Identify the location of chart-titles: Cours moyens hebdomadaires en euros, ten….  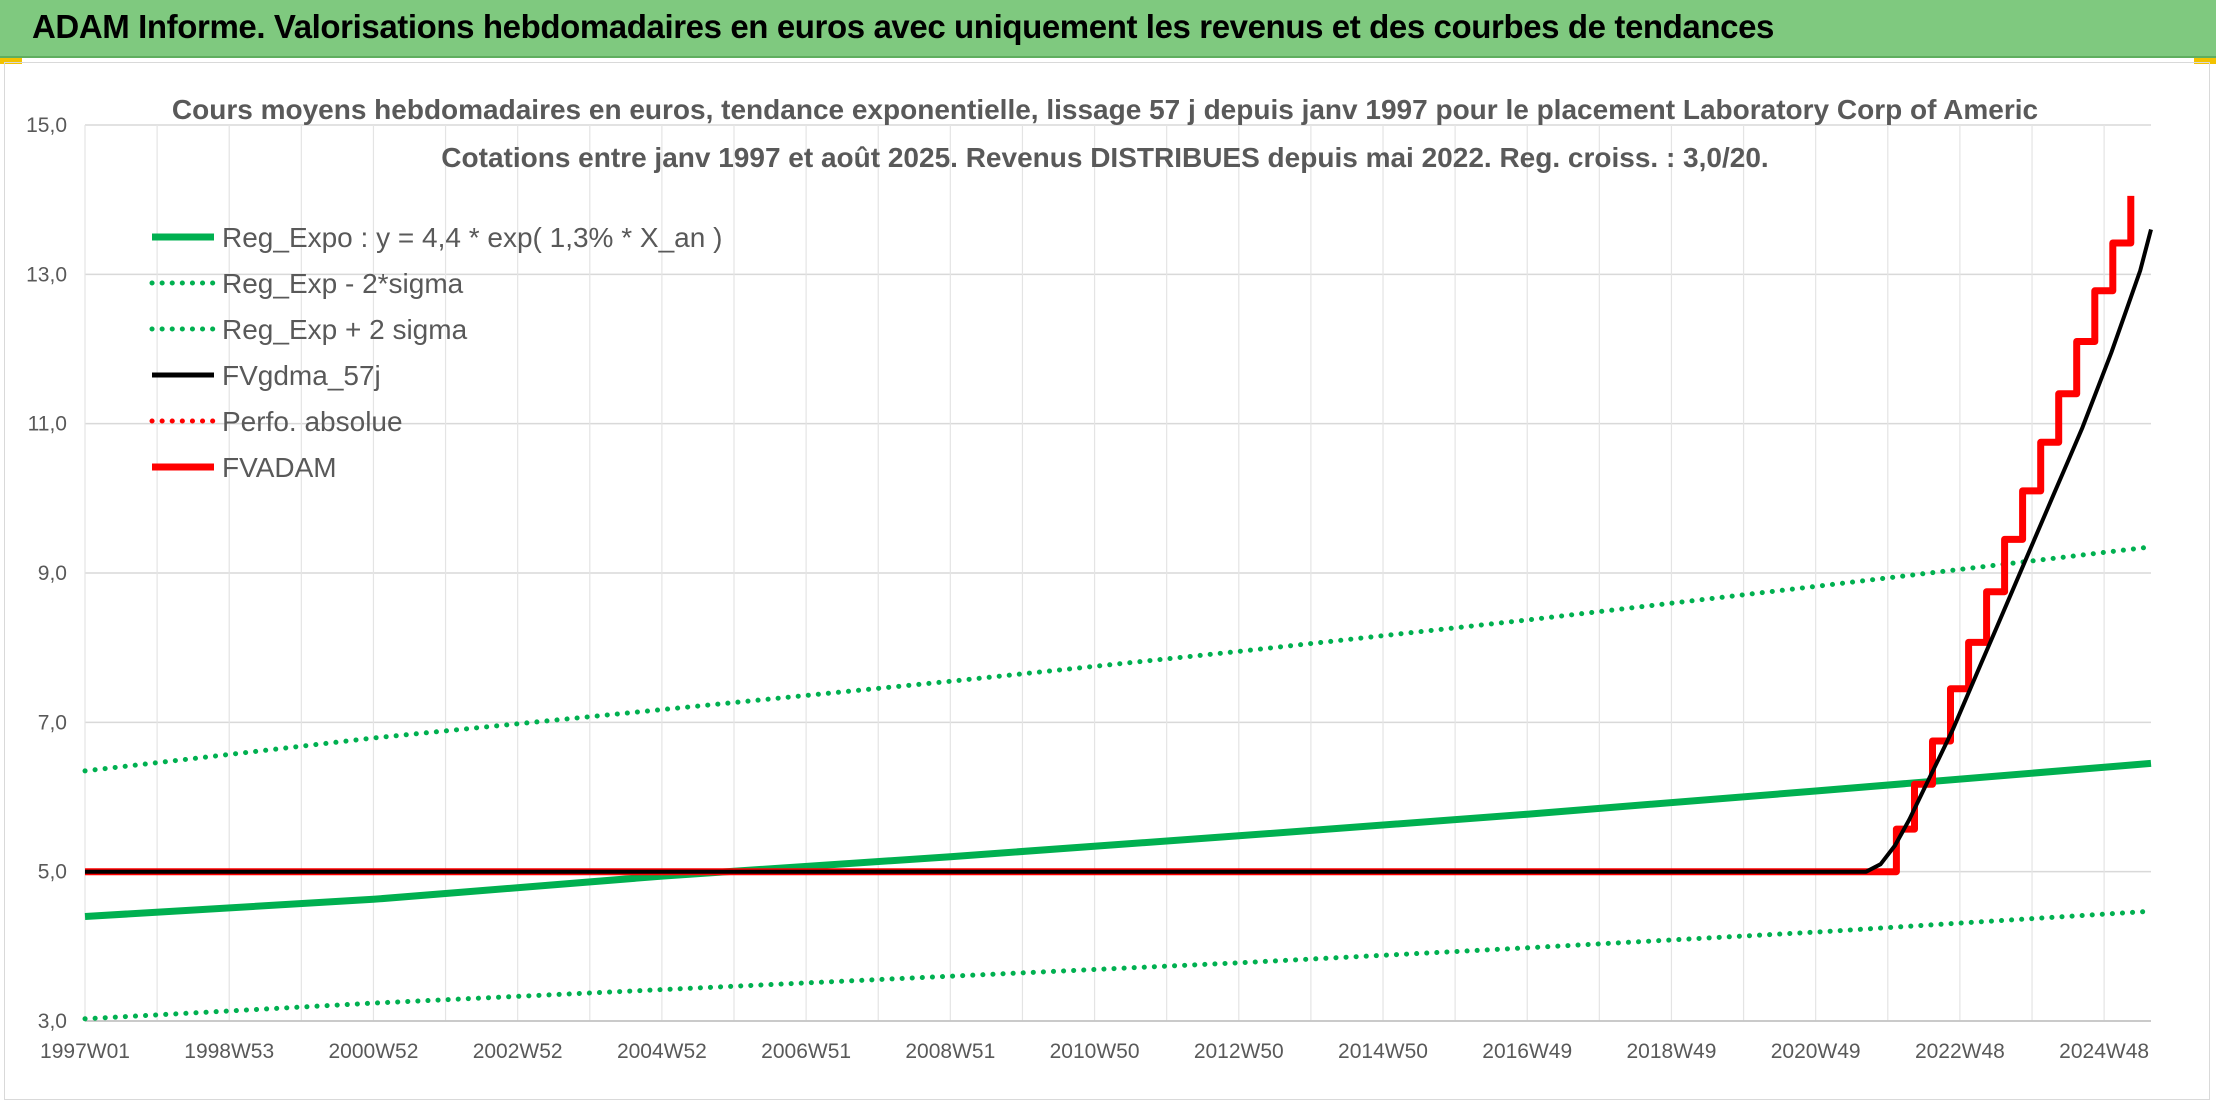
(1105, 133).